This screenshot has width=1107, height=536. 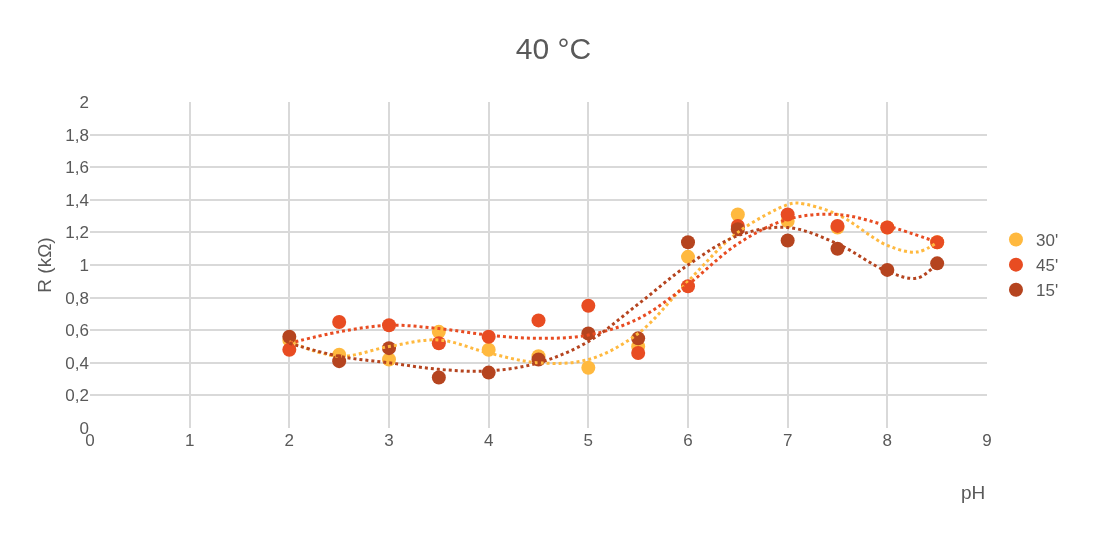 What do you see at coordinates (77, 200) in the screenshot?
I see `y-tick-label: 1,4` at bounding box center [77, 200].